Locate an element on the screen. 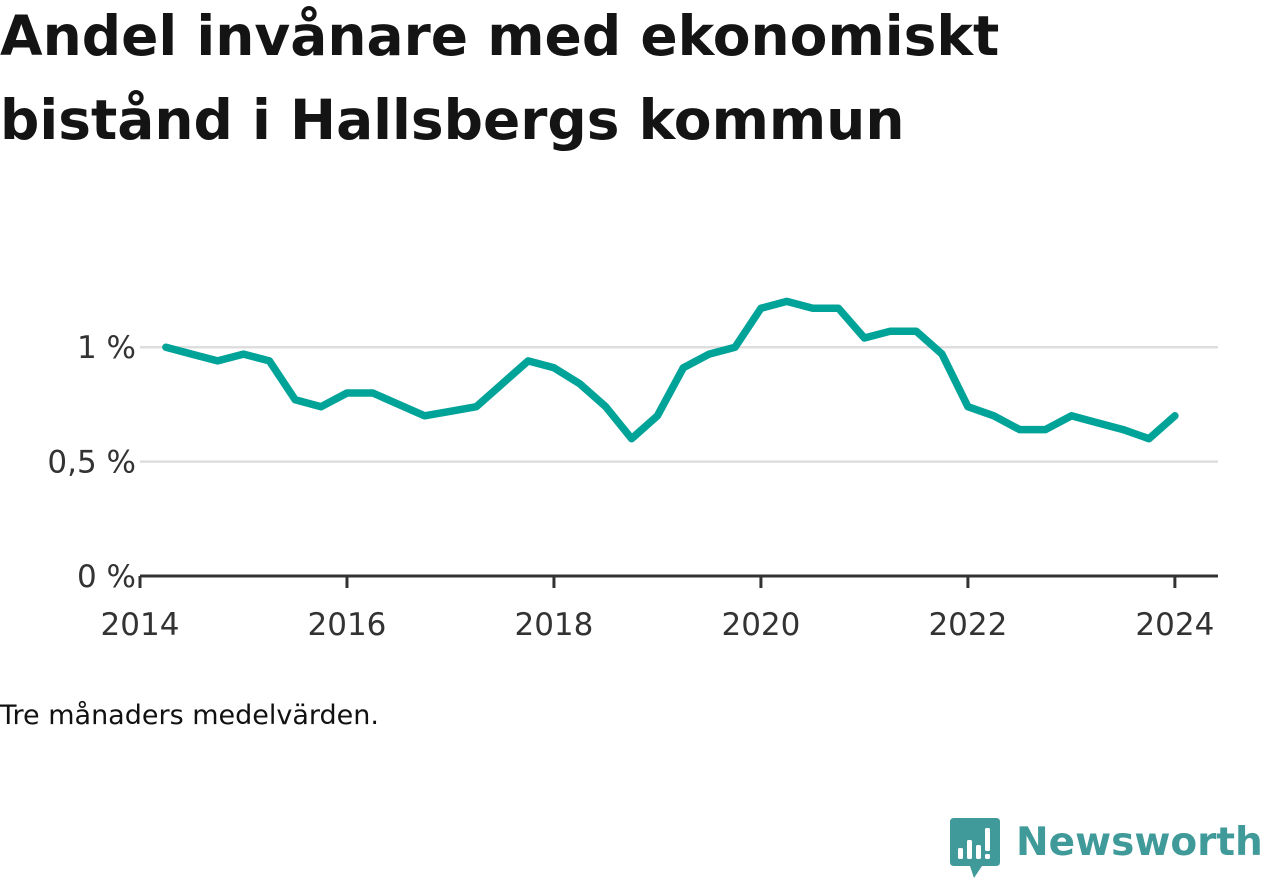  y-tick-label: 0,5 % is located at coordinates (91, 463).